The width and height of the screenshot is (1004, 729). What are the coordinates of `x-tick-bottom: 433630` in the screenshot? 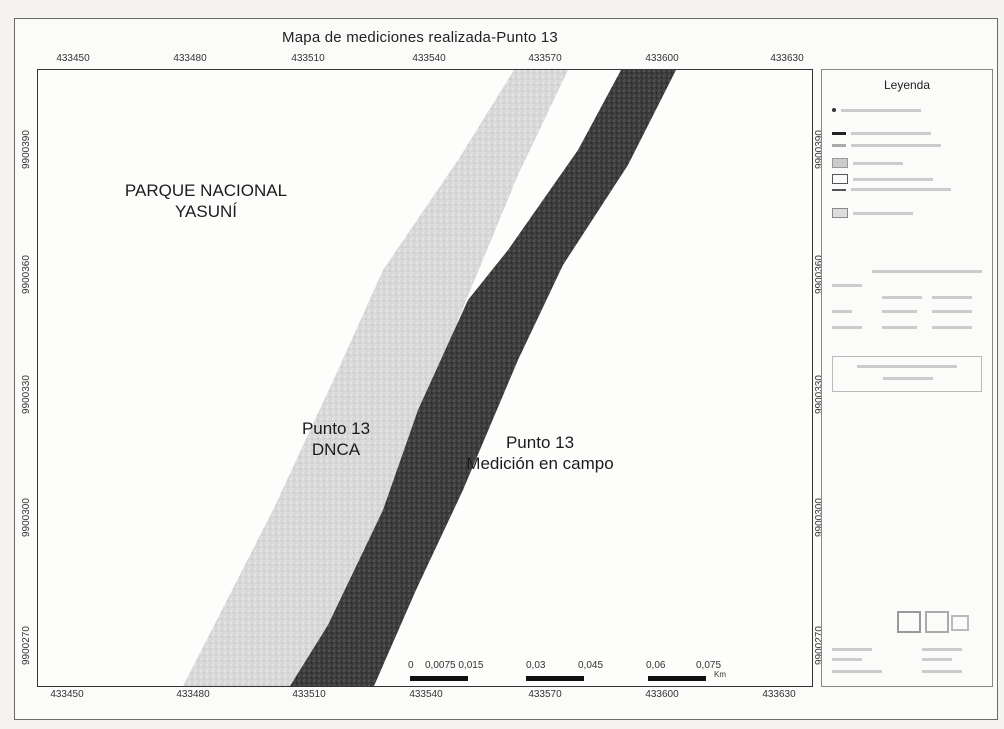 It's located at (779, 694).